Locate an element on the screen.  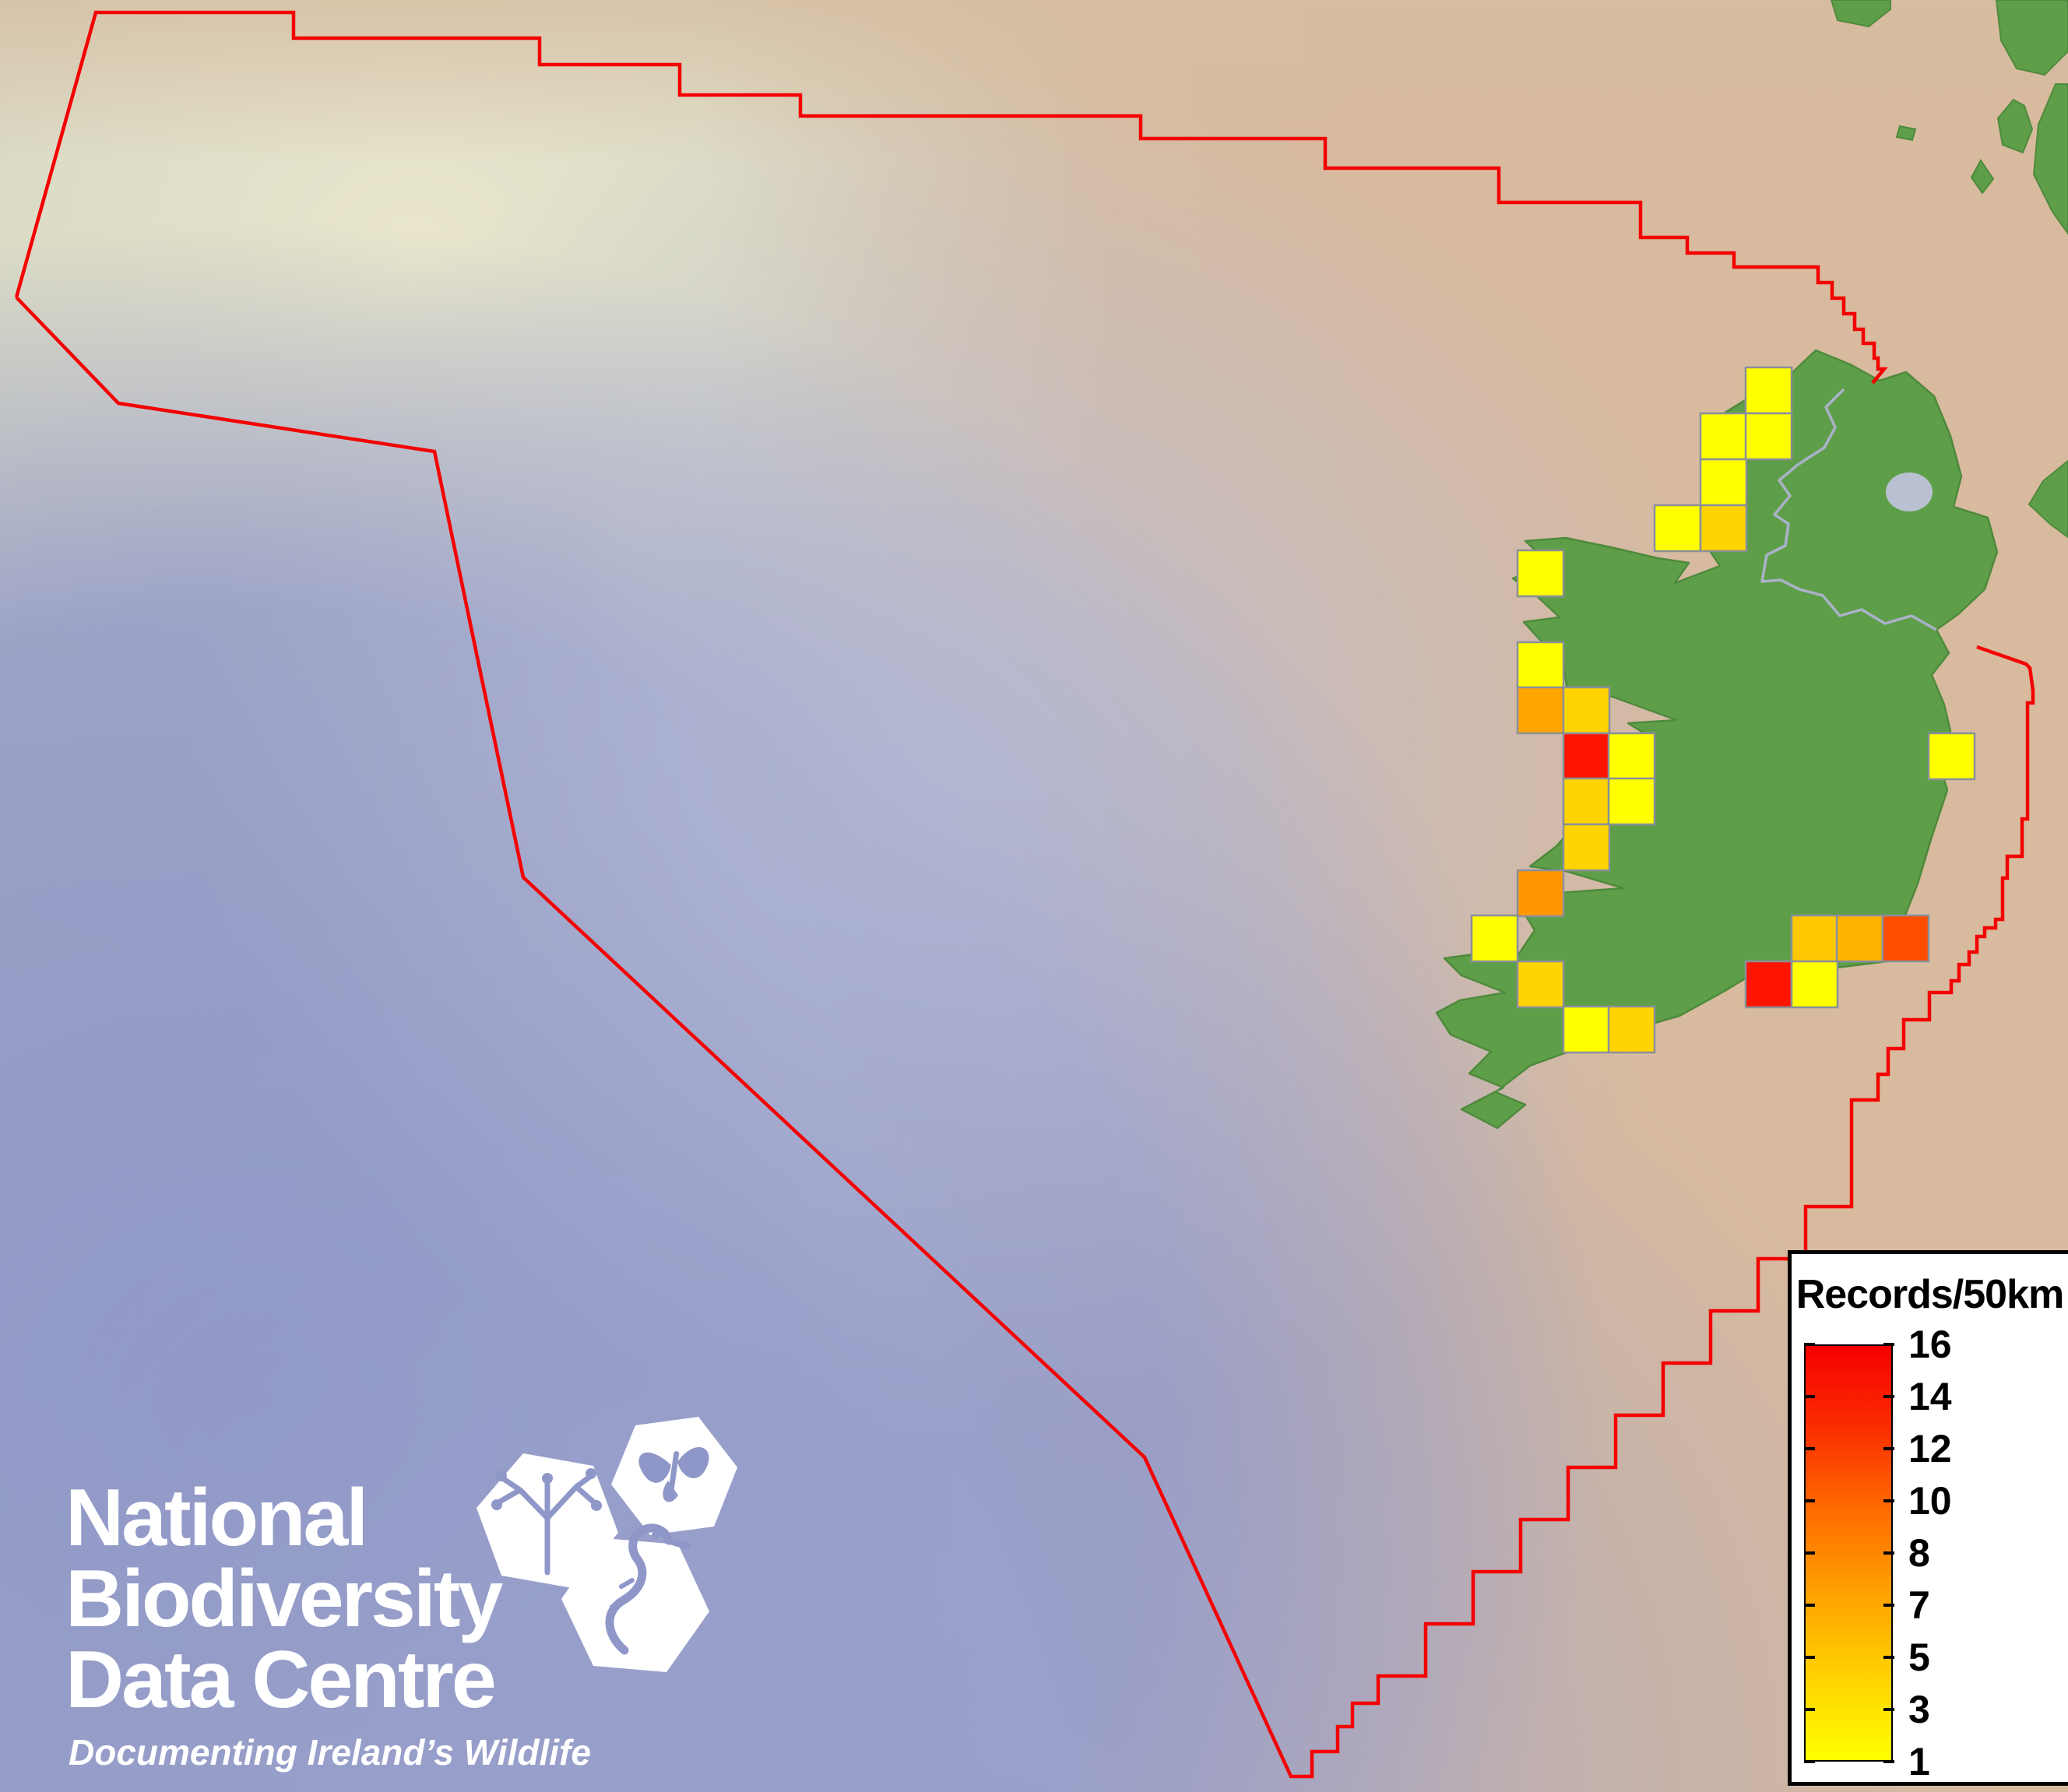
map-legend: Records/50km 16 14 12 10 8 7 5 3 1 is located at coordinates (1928, 1518).